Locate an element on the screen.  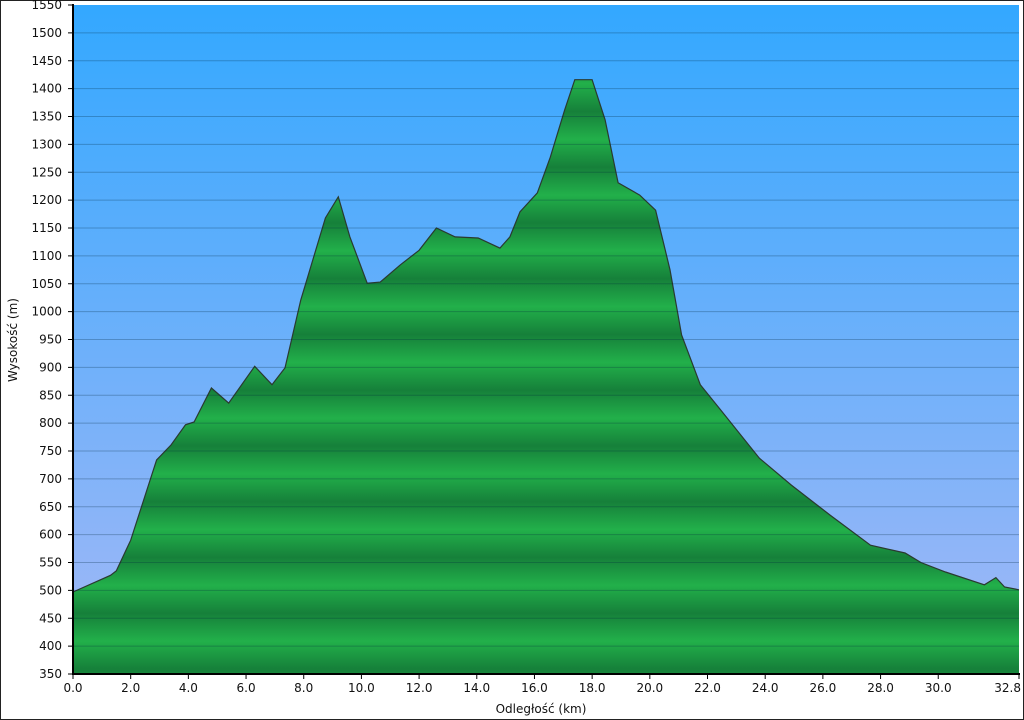
x-tick-label: 22.0 is located at coordinates (707, 688).